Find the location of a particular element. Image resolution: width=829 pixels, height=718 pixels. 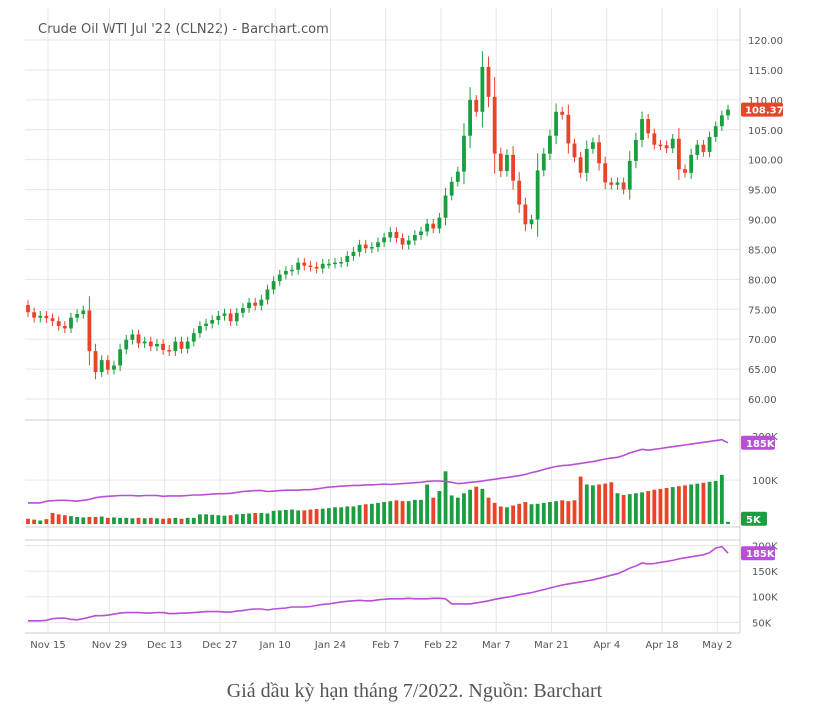

x-tick-label: May 2 is located at coordinates (717, 645).